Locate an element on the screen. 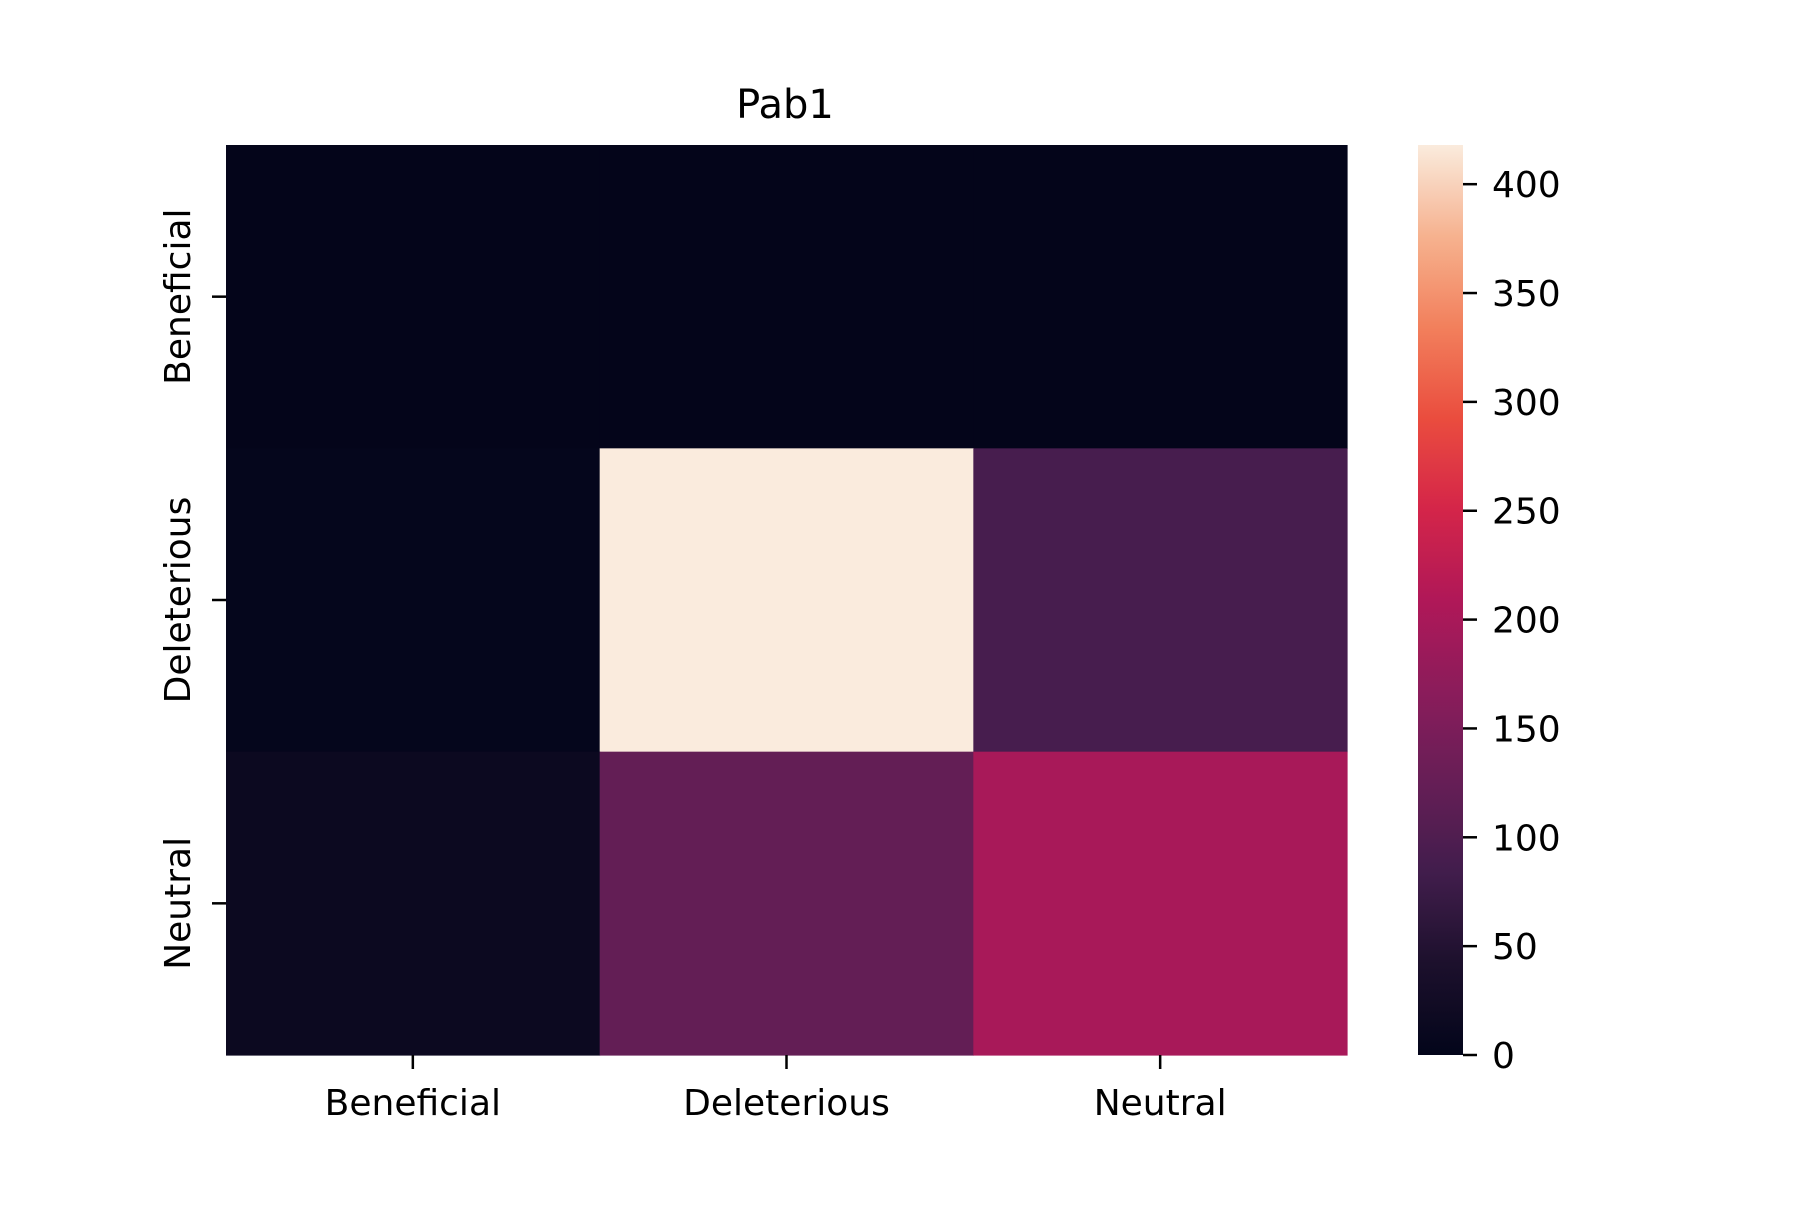 The image size is (1800, 1205). y-axis: Beneficial Deleterious Neutral is located at coordinates (192, 589).